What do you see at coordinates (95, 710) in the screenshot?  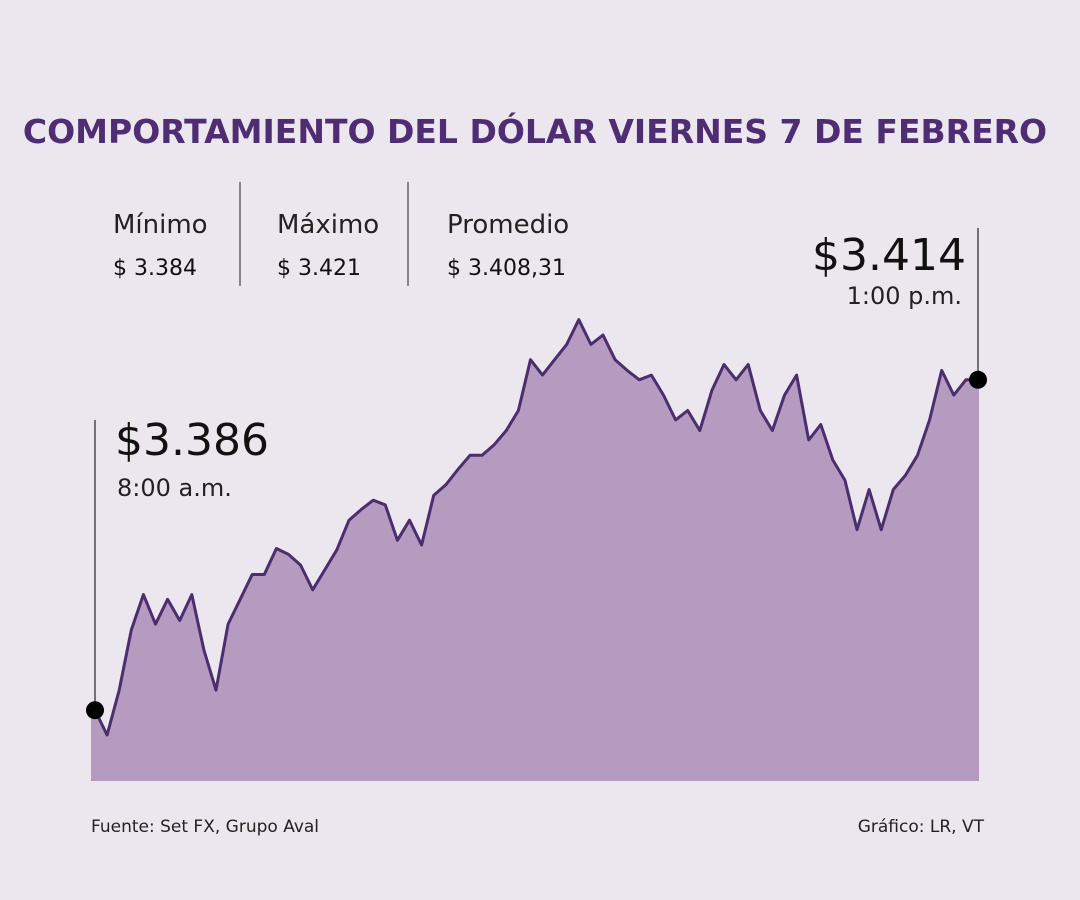 I see `start-point` at bounding box center [95, 710].